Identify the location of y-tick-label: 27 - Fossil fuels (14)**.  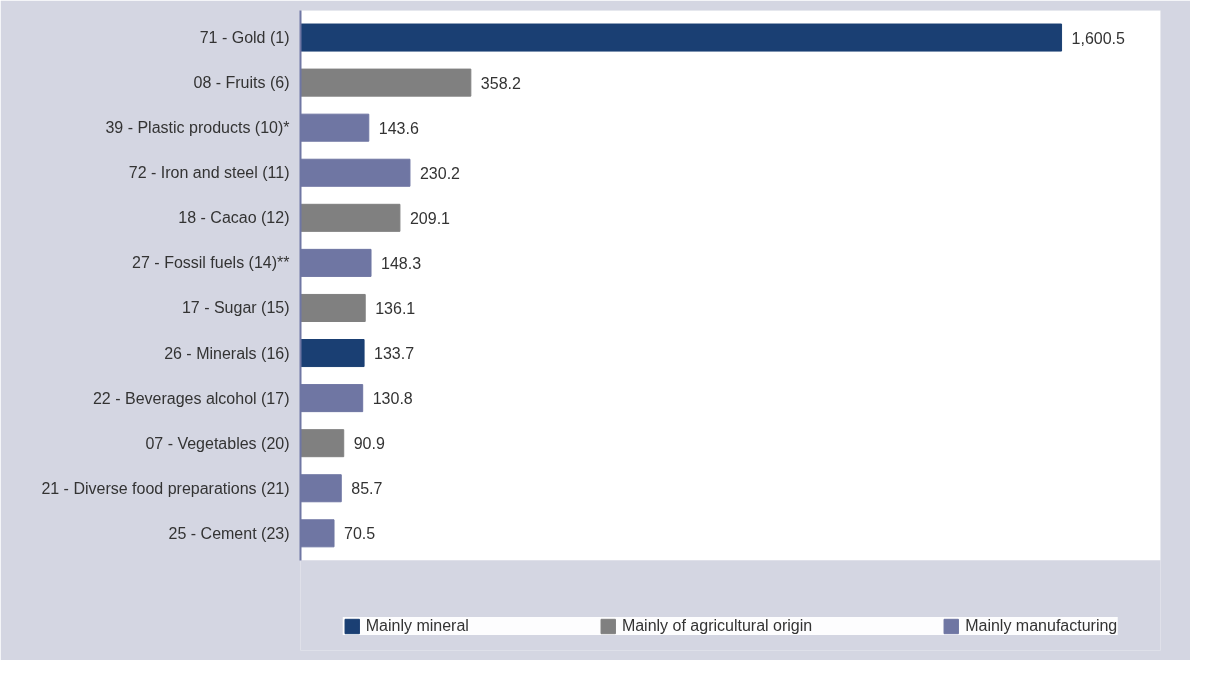
(211, 263).